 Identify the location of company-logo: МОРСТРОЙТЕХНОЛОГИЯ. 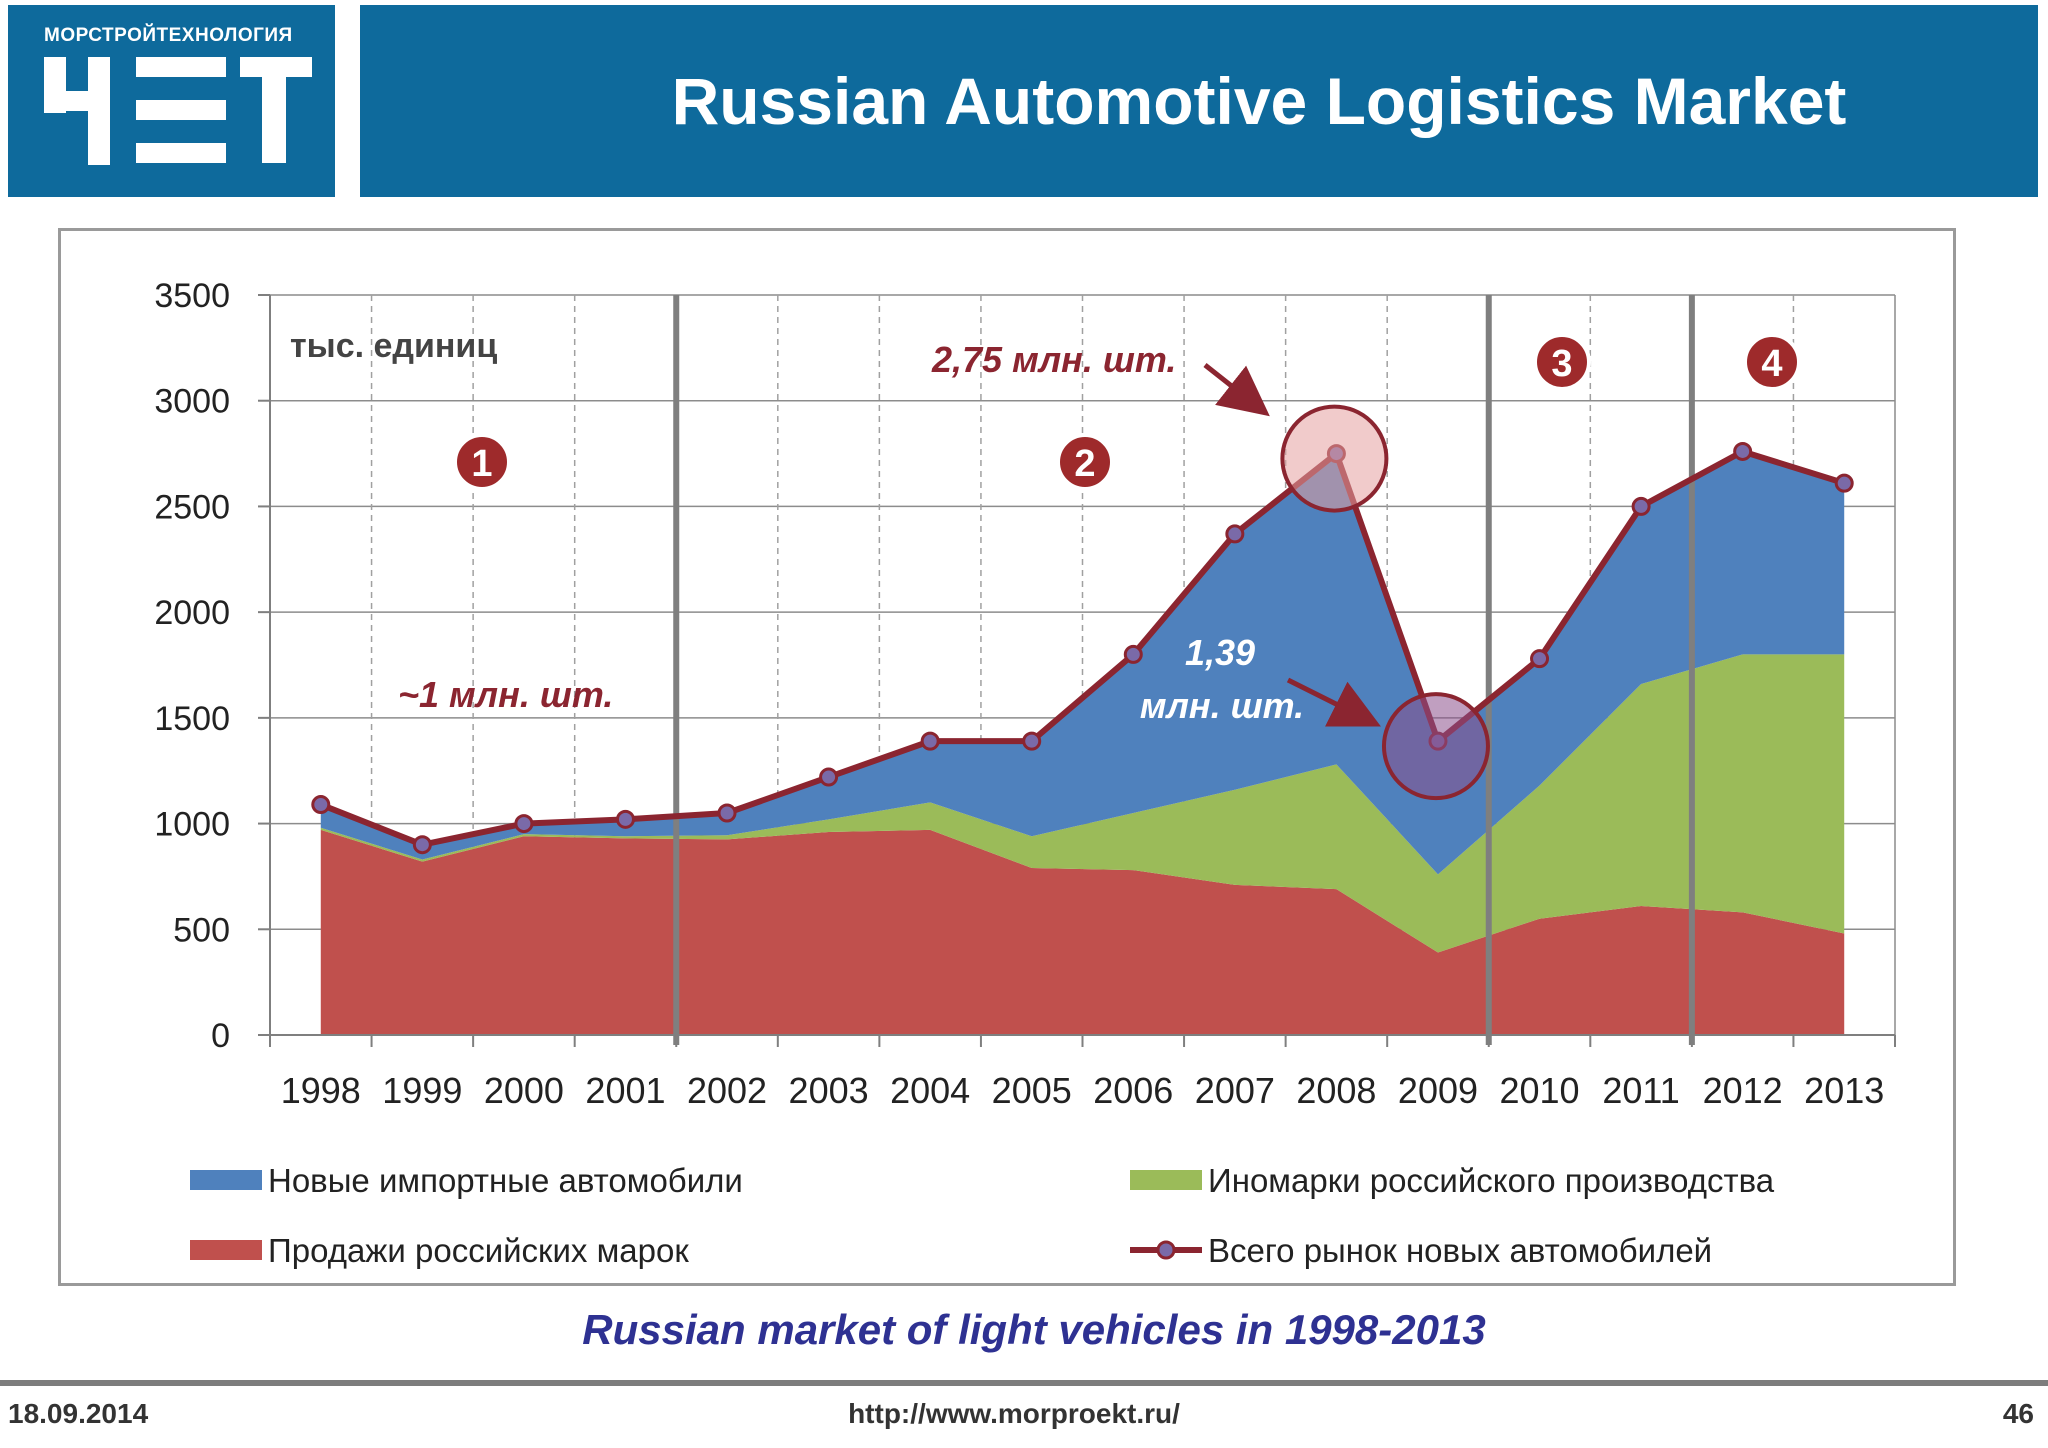
(171, 101).